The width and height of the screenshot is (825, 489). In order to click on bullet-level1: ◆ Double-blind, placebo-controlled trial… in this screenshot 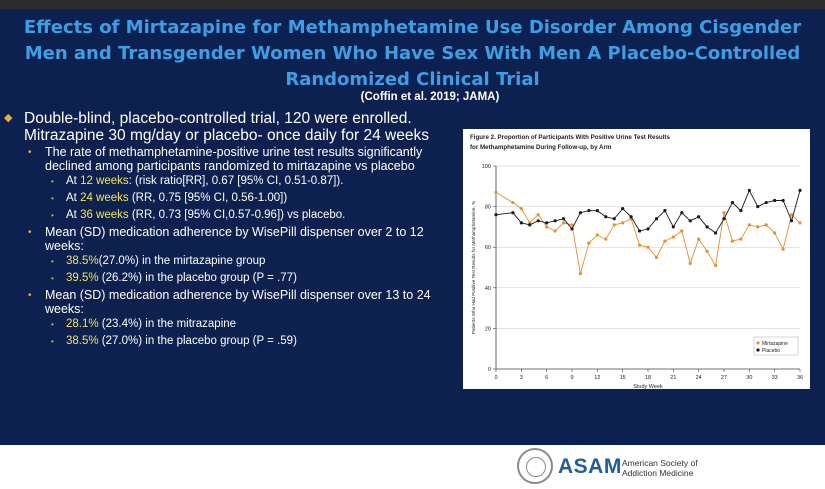, I will do `click(231, 127)`.